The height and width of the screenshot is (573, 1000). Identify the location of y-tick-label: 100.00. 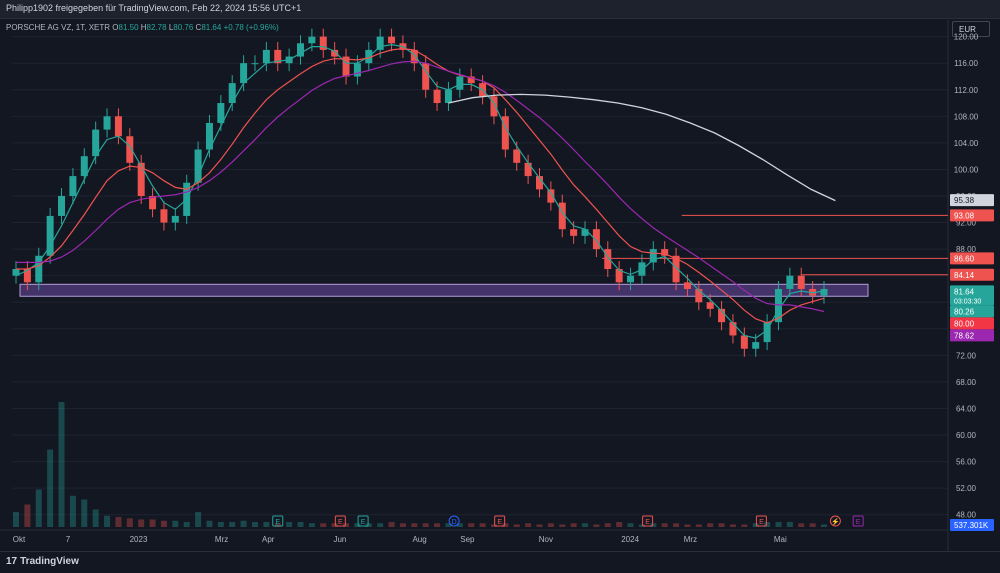
(966, 169).